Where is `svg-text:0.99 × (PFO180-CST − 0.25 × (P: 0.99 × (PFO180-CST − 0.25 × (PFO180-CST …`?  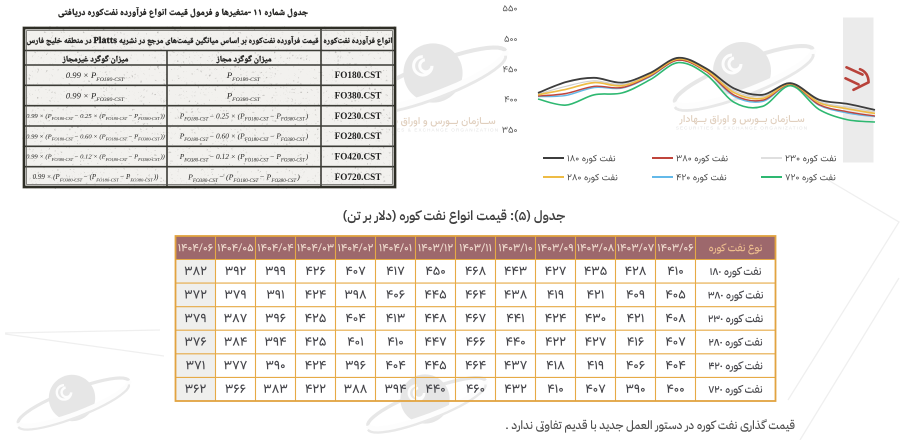 svg-text:0.99 × (PFO180-CST − 0.25 × (P: 0.99 × (PFO180-CST − 0.25 × (PFO180-CST … is located at coordinates (95, 117).